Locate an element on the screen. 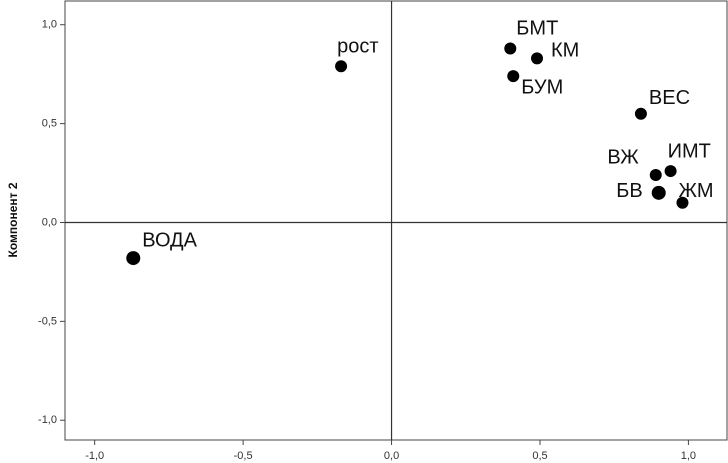 This screenshot has height=463, width=728. y-tick-label: -0,5 is located at coordinates (47, 321).